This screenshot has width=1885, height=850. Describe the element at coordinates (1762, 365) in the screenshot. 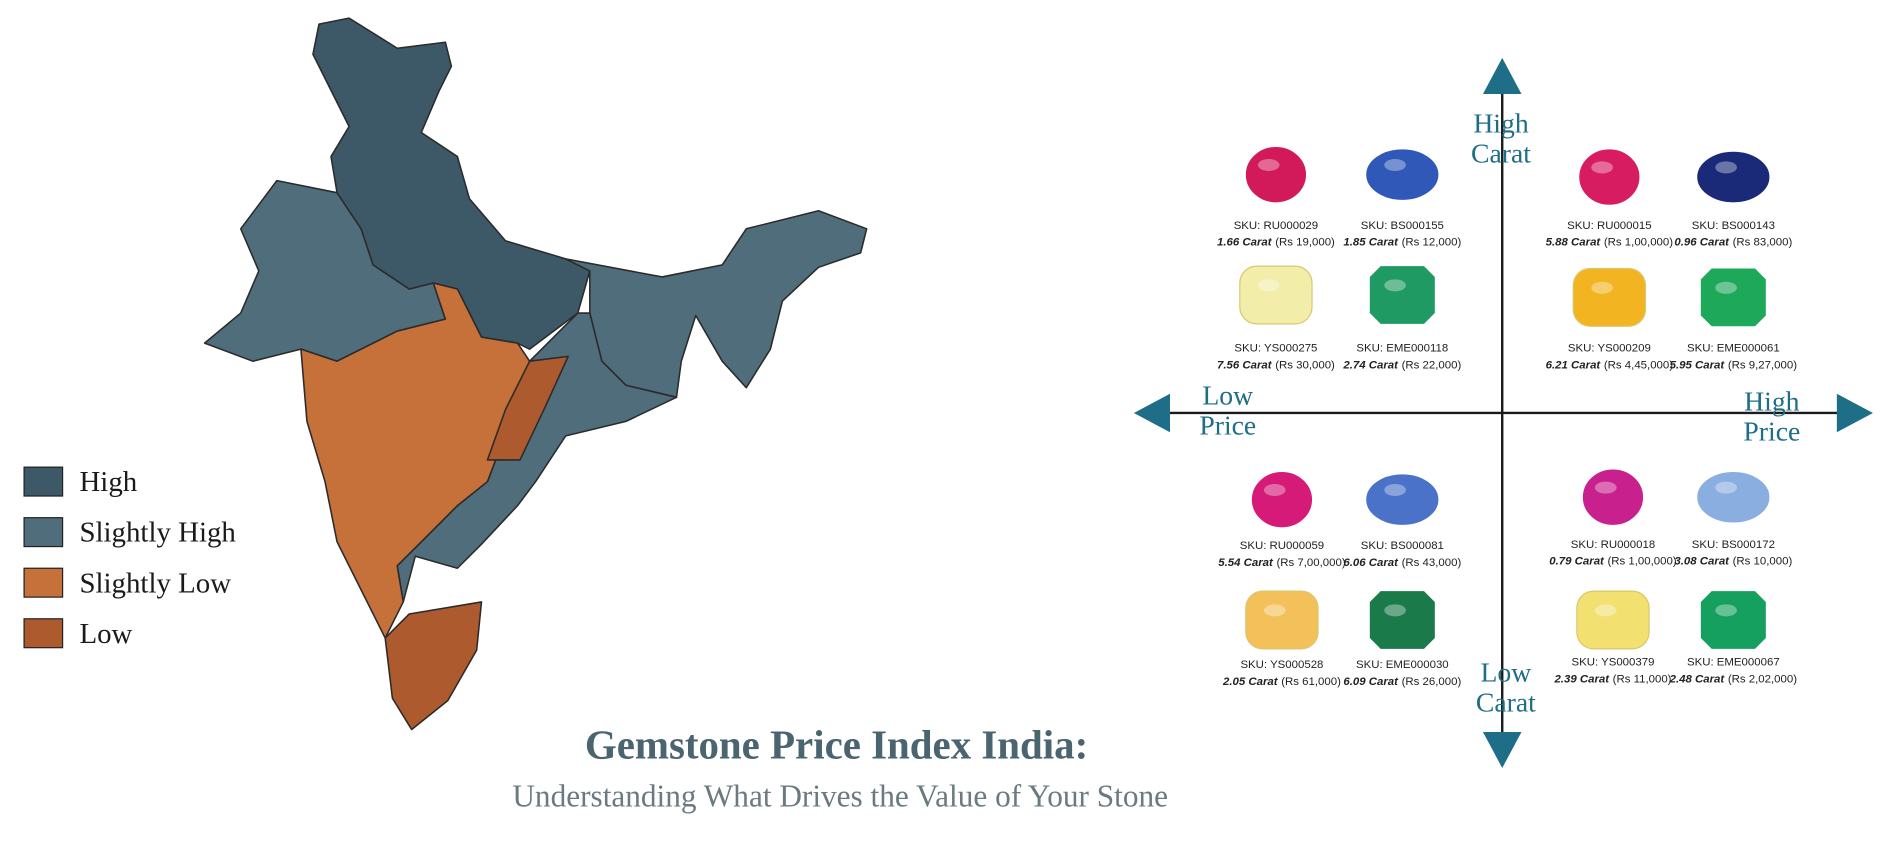

I see `gem-price: (Rs 9,27,000)` at that location.